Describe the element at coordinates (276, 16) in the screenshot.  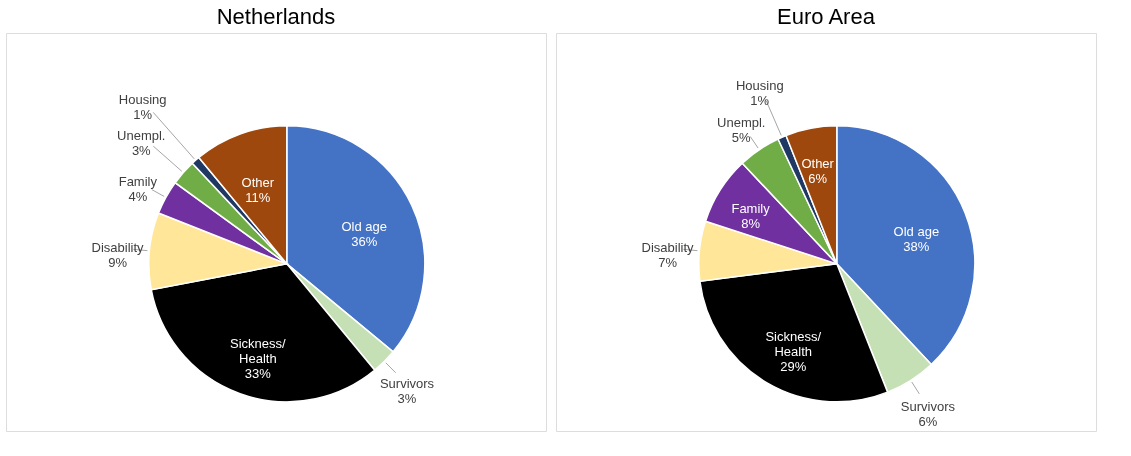
I see `chart-title: Netherlands` at that location.